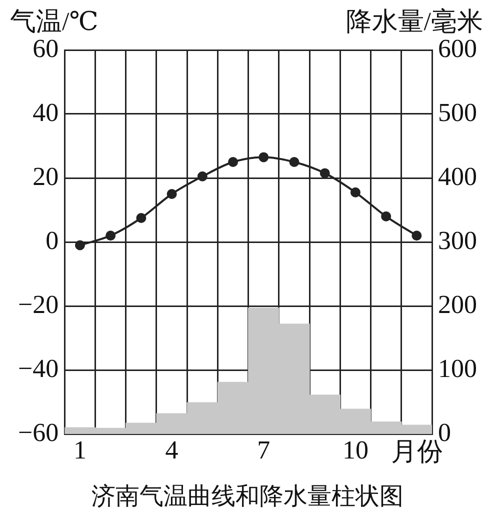  What do you see at coordinates (45, 176) in the screenshot?
I see `y-tick-label: 20` at bounding box center [45, 176].